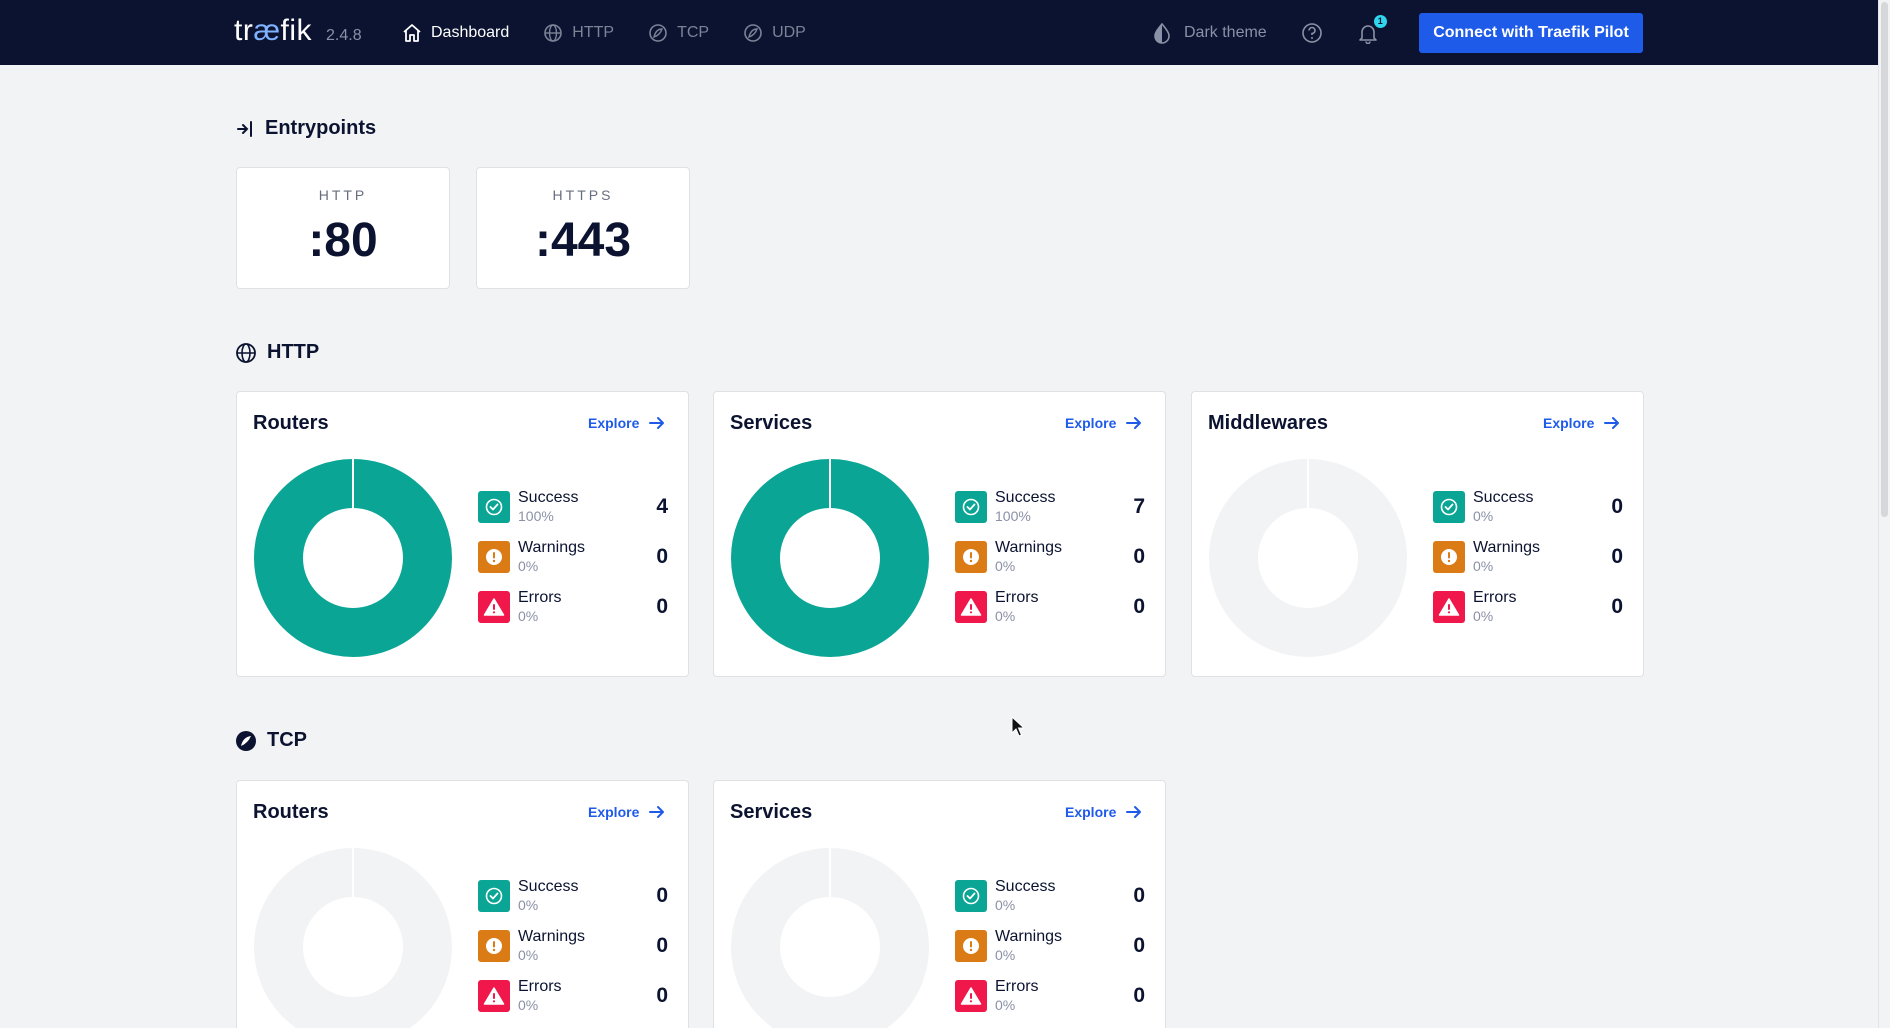  What do you see at coordinates (305, 128) in the screenshot?
I see `entrypoints-title: Entrypoints` at bounding box center [305, 128].